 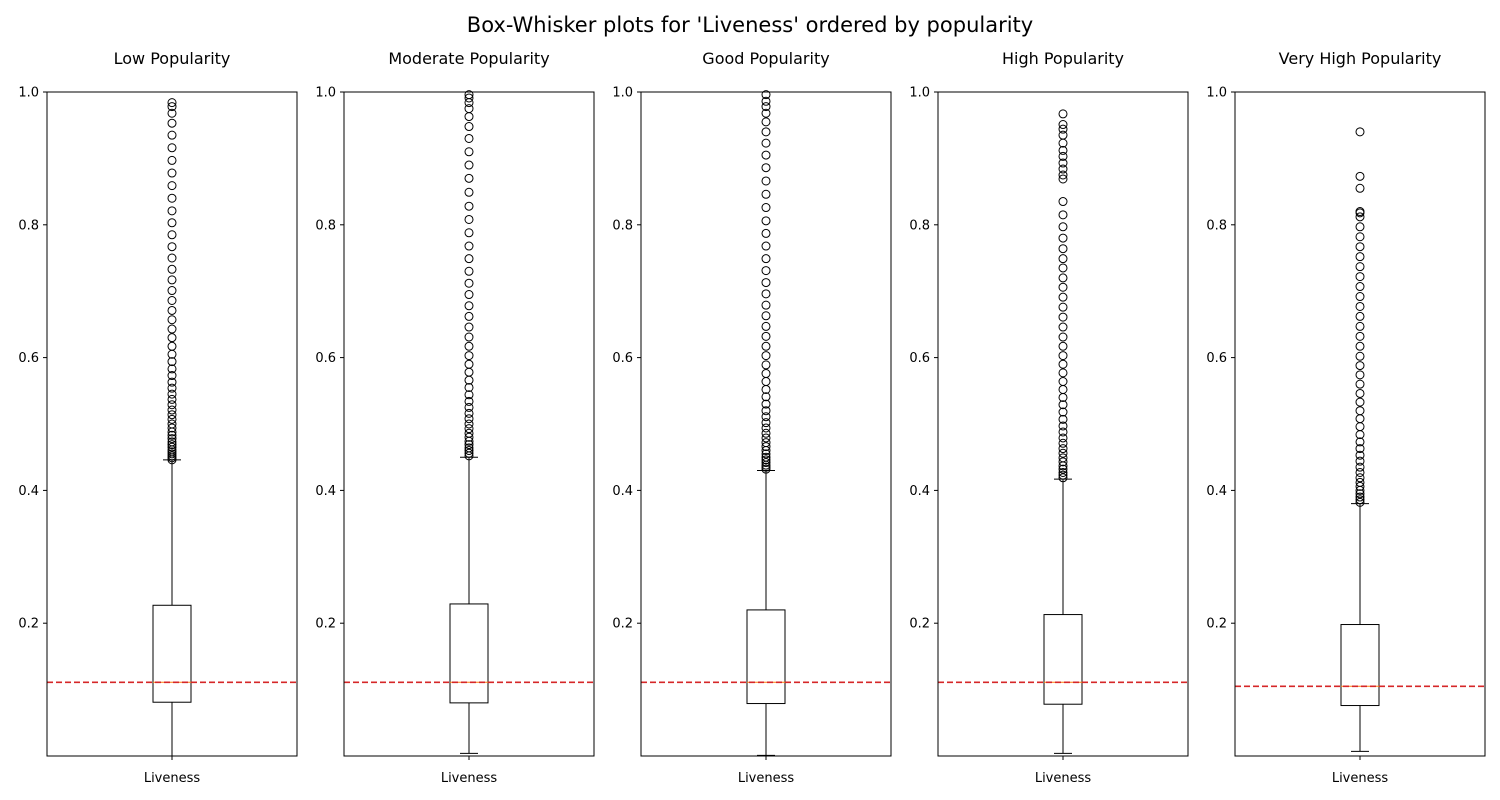 I want to click on panel-title: Very High Popularity, so click(x=1360, y=58).